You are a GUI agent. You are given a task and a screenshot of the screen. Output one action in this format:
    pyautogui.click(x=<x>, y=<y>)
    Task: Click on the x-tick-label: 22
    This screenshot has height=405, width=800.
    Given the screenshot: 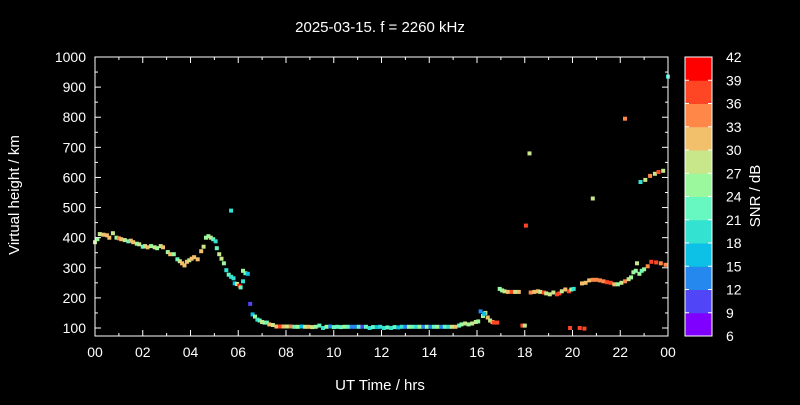 What is the action you would take?
    pyautogui.click(x=620, y=352)
    